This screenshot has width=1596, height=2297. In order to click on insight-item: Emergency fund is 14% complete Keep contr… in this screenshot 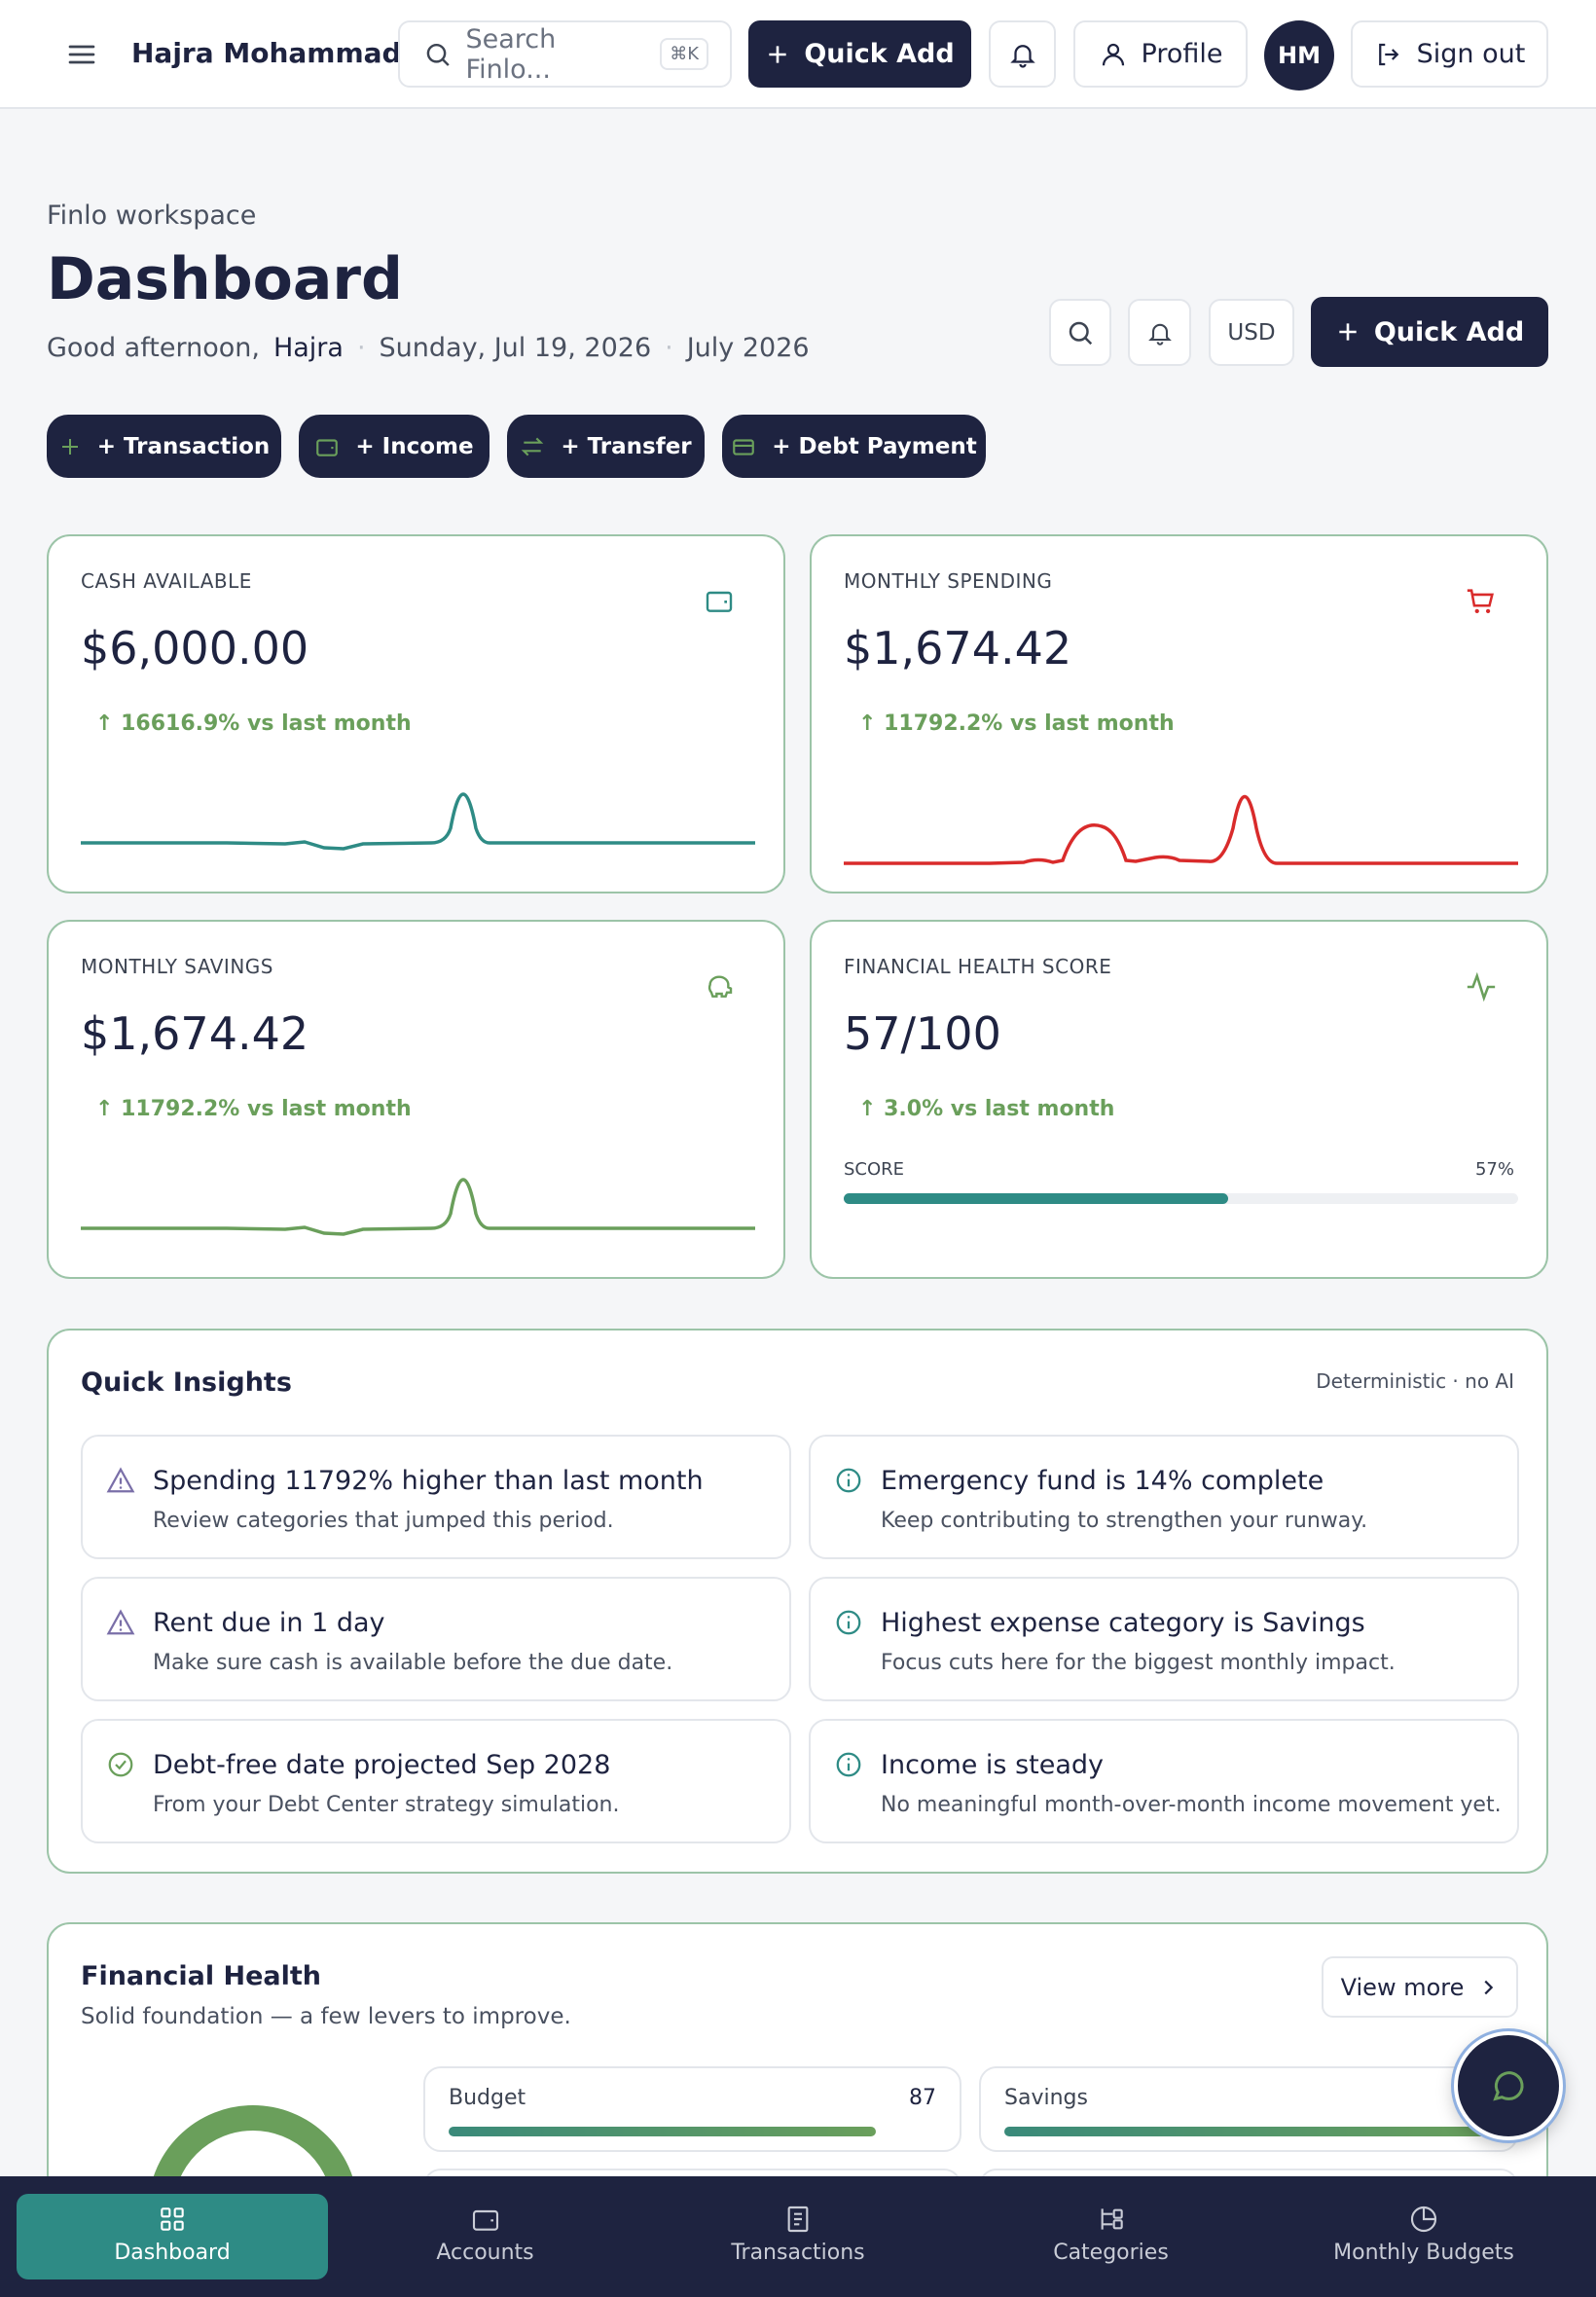, I will do `click(1164, 1497)`.